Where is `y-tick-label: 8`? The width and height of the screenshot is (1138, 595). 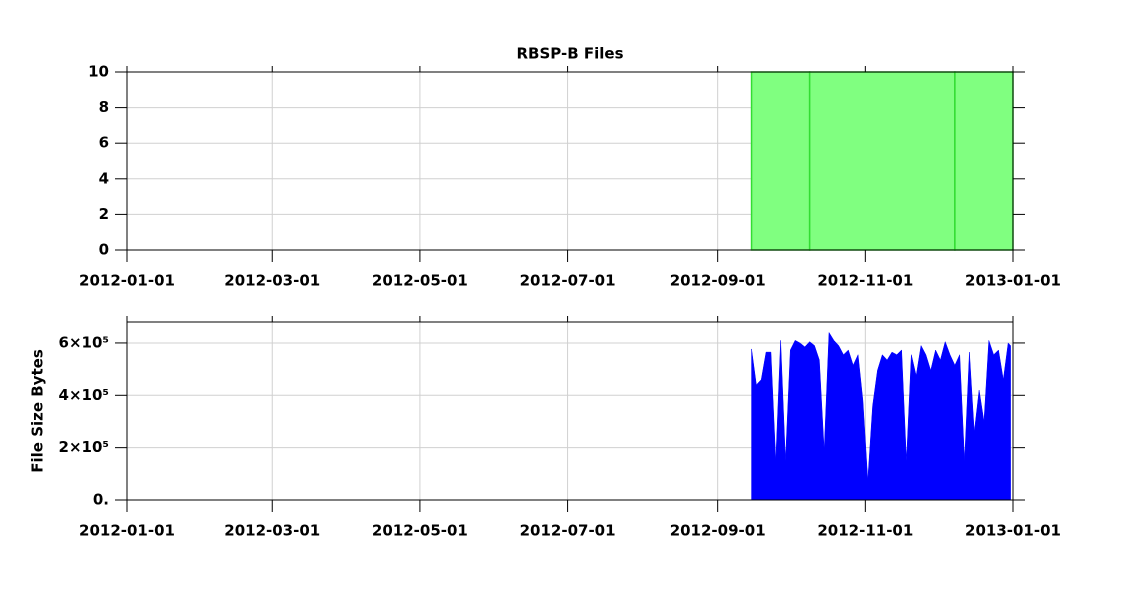 y-tick-label: 8 is located at coordinates (104, 107).